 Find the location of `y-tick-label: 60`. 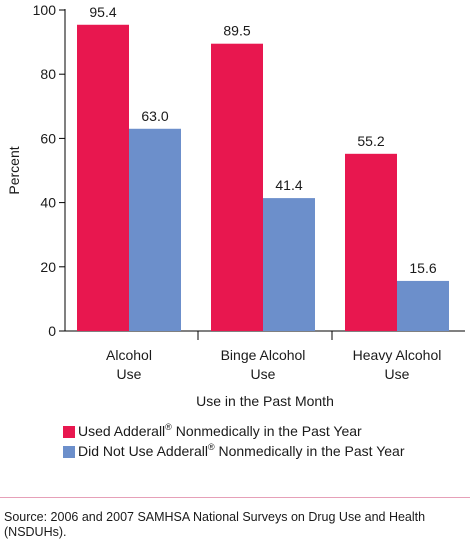

y-tick-label: 60 is located at coordinates (48, 138).